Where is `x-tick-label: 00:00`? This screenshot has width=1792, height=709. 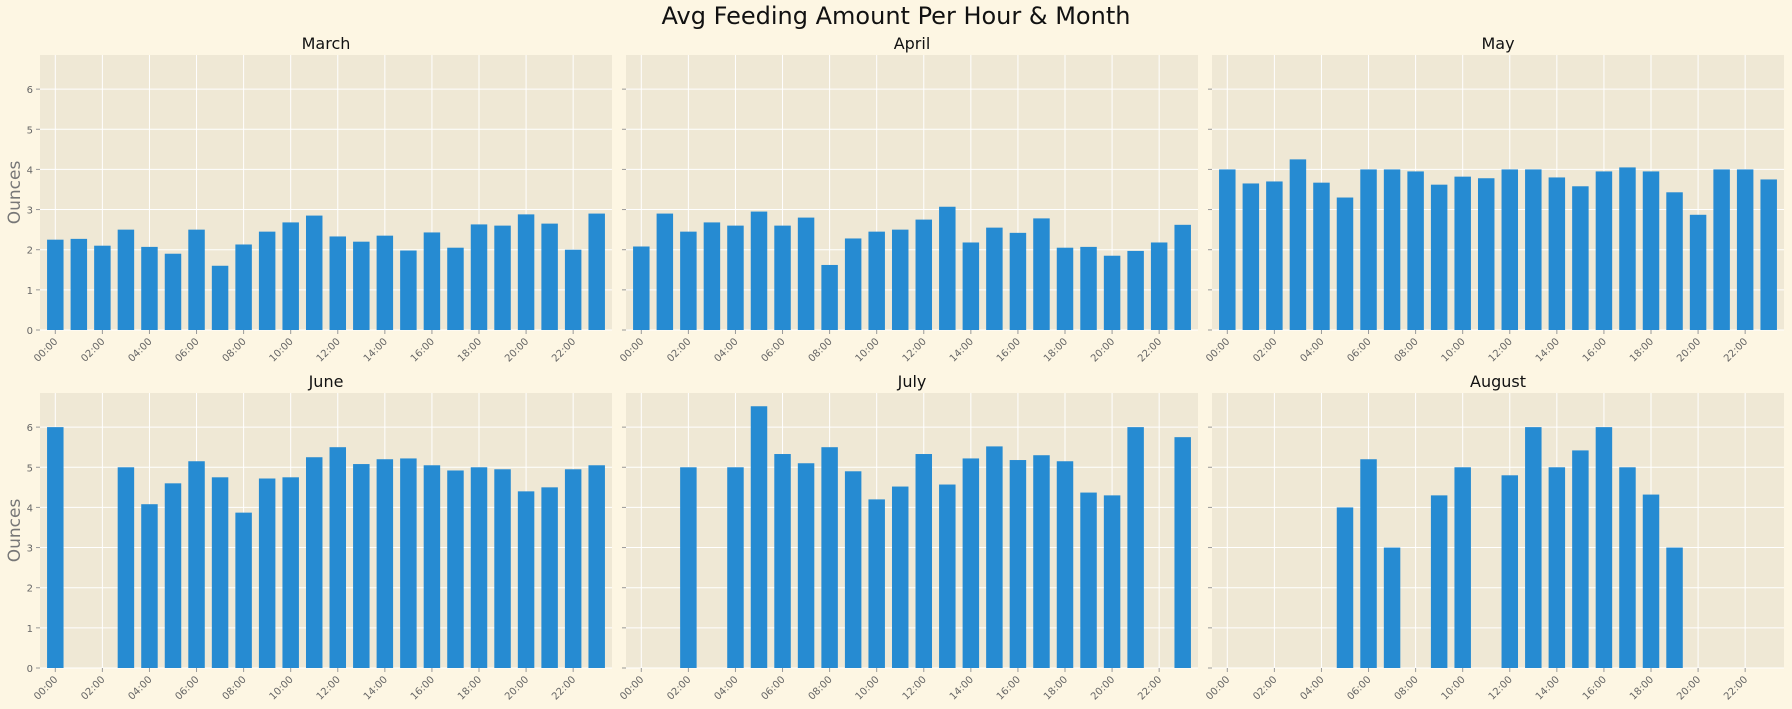
x-tick-label: 00:00 is located at coordinates (46, 350).